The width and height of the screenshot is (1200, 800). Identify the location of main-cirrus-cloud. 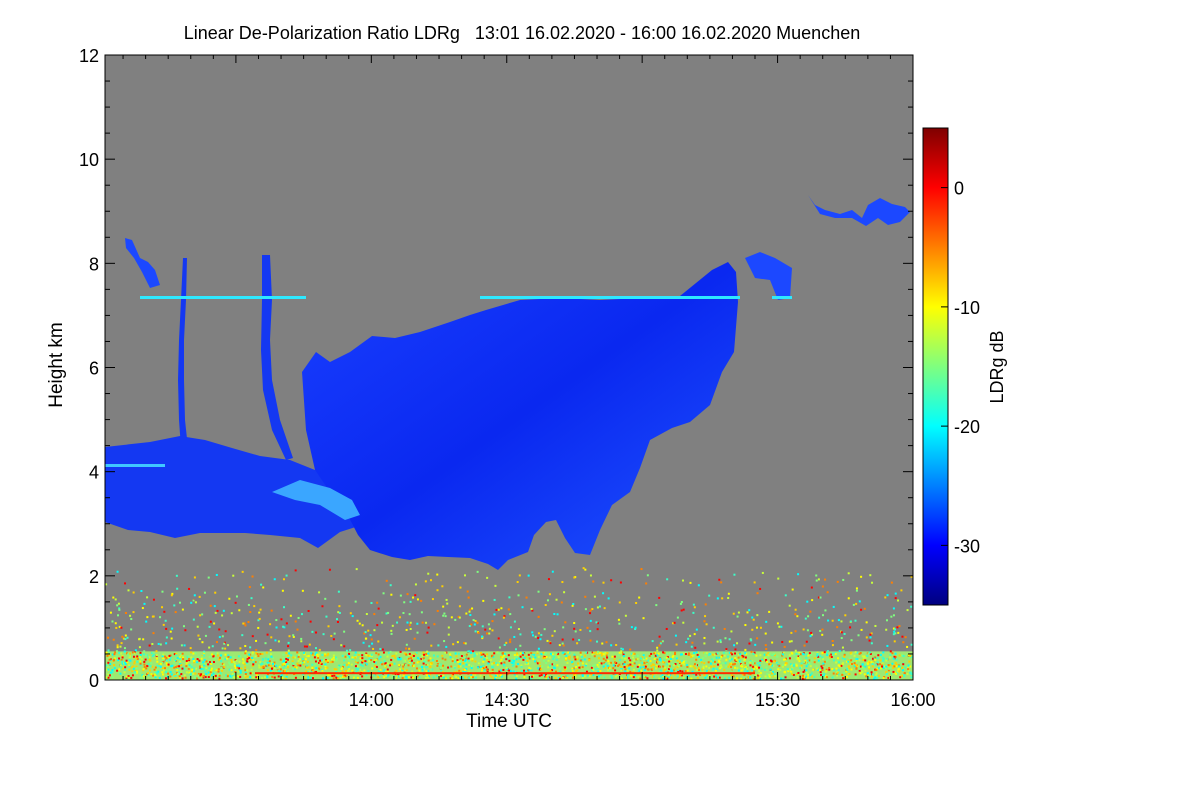
(520, 416).